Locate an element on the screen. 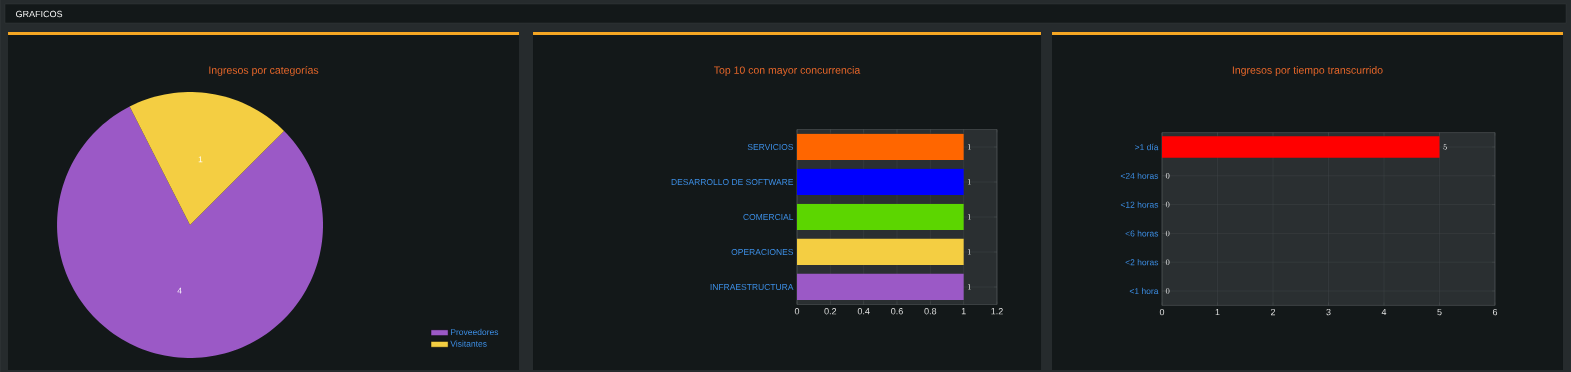  x-tick-label: 0.8 is located at coordinates (930, 311).